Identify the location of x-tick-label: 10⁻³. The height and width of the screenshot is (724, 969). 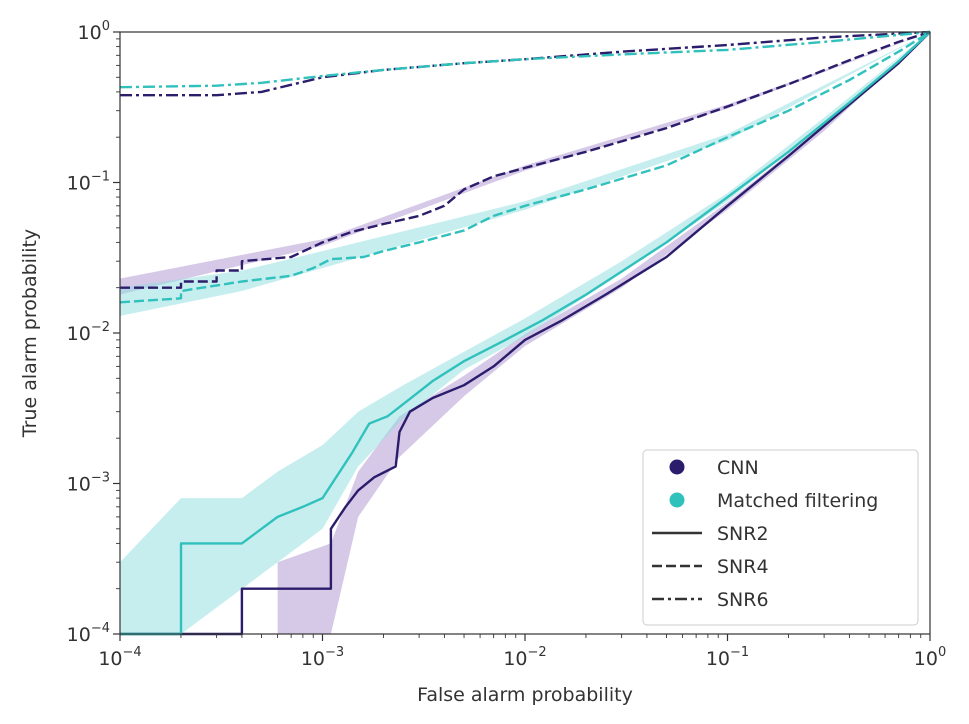
(322, 657).